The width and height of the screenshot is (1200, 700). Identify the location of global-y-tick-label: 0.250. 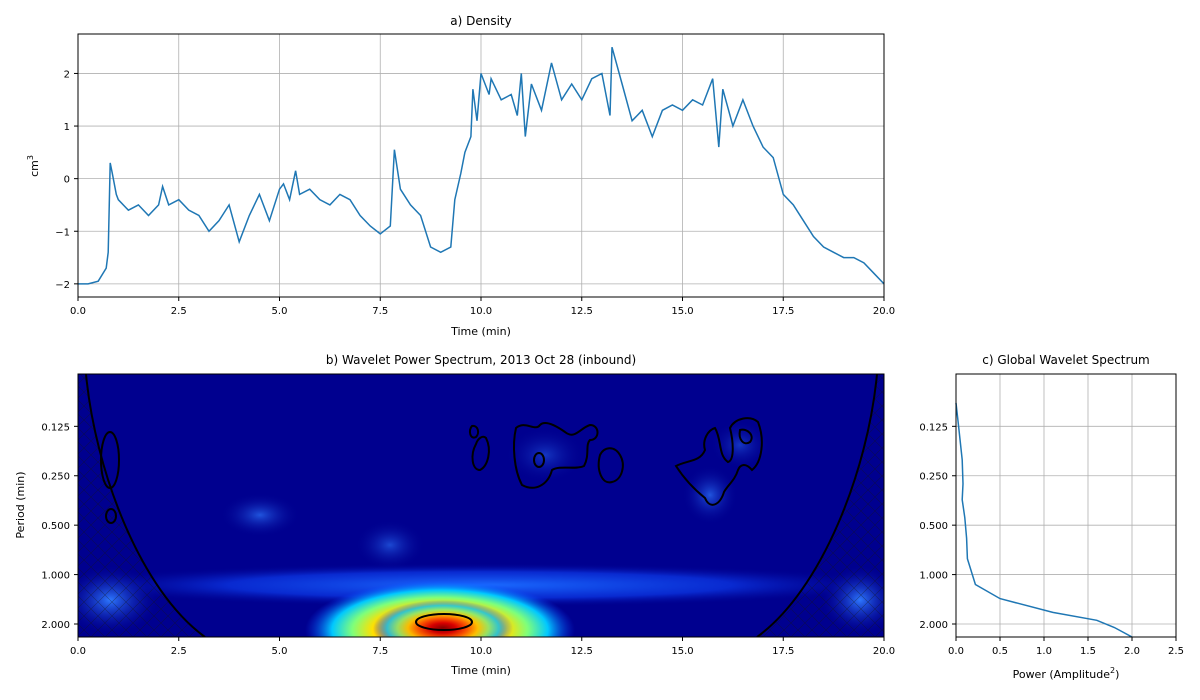
(933, 477).